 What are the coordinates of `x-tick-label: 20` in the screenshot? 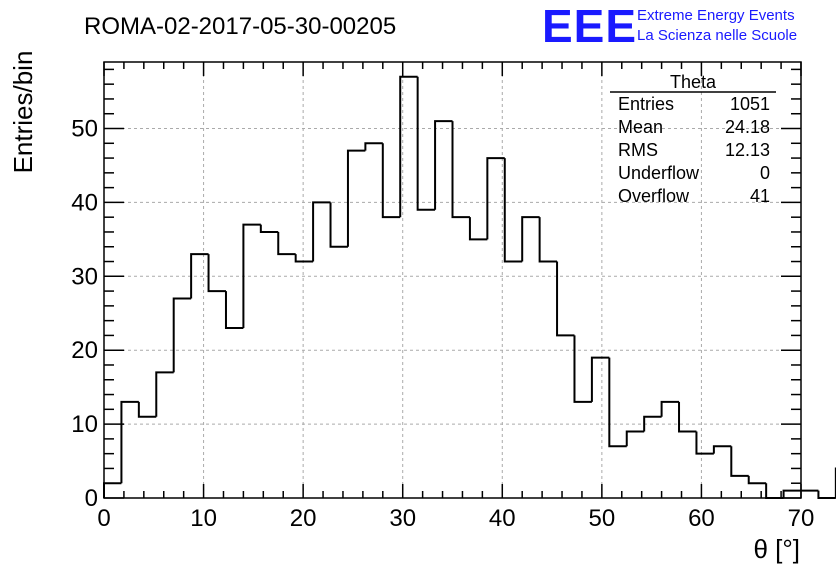 It's located at (303, 518).